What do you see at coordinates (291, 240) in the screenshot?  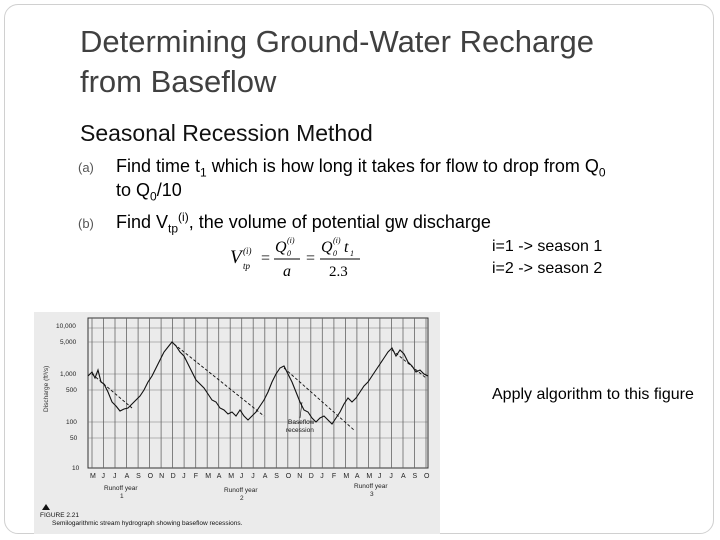 I see `formula-num1-sup: (i)` at bounding box center [291, 240].